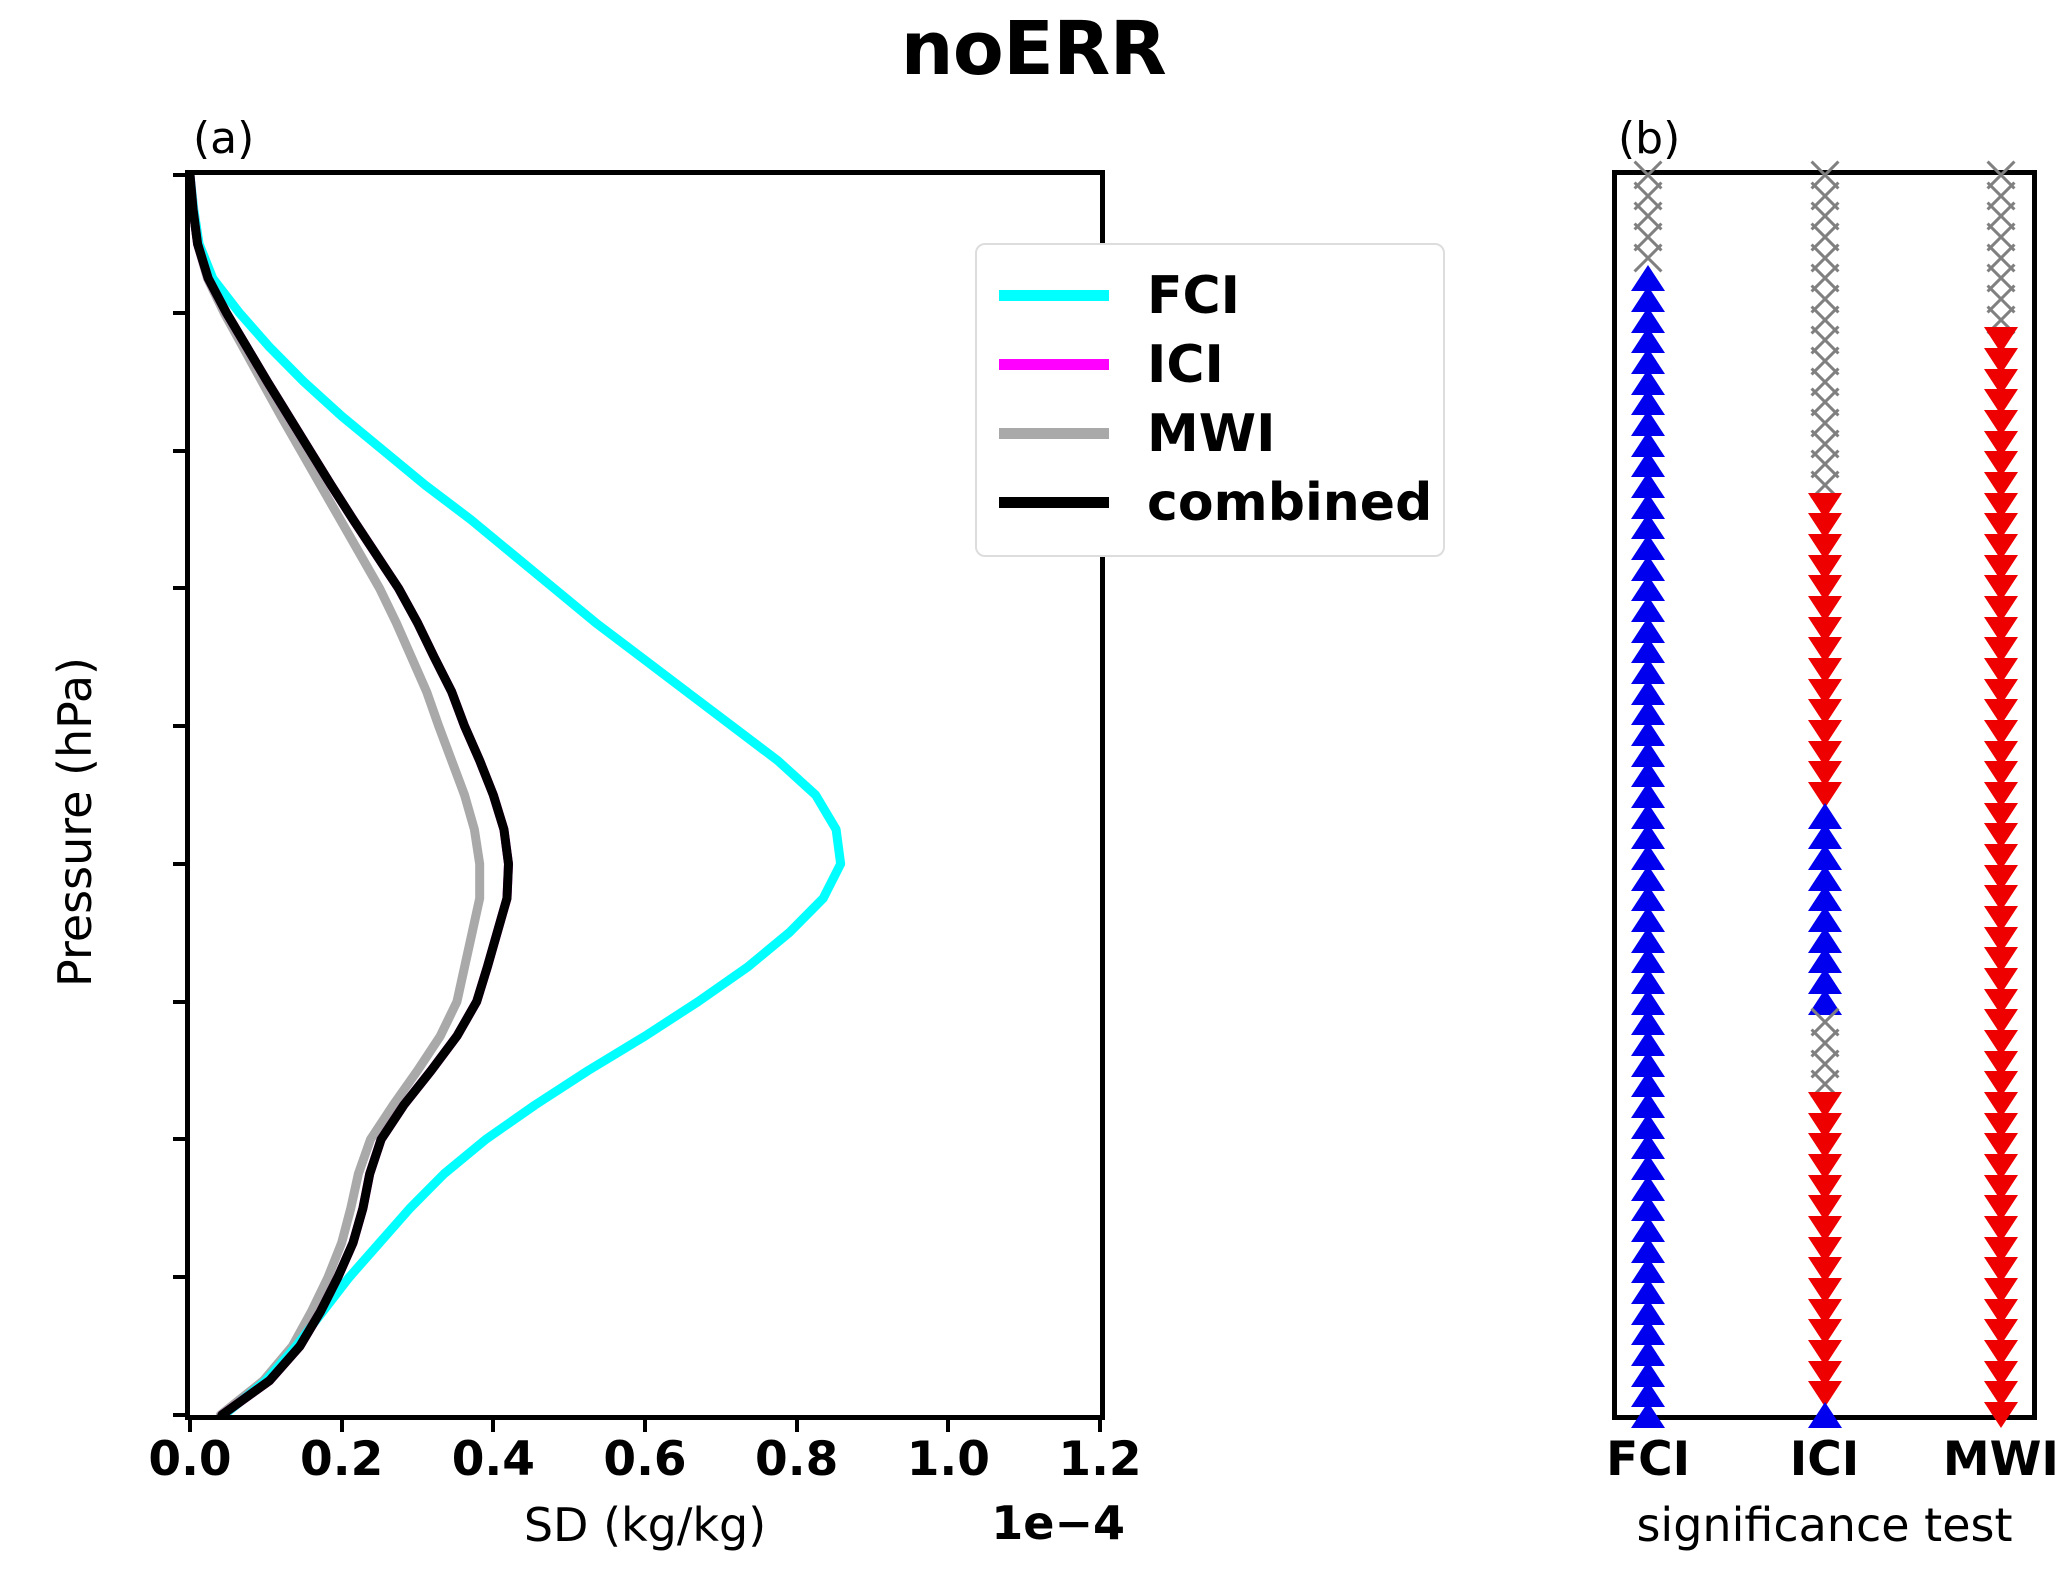 Image resolution: width=2067 pixels, height=1583 pixels. I want to click on legend-item-label: MWI, so click(1211, 433).